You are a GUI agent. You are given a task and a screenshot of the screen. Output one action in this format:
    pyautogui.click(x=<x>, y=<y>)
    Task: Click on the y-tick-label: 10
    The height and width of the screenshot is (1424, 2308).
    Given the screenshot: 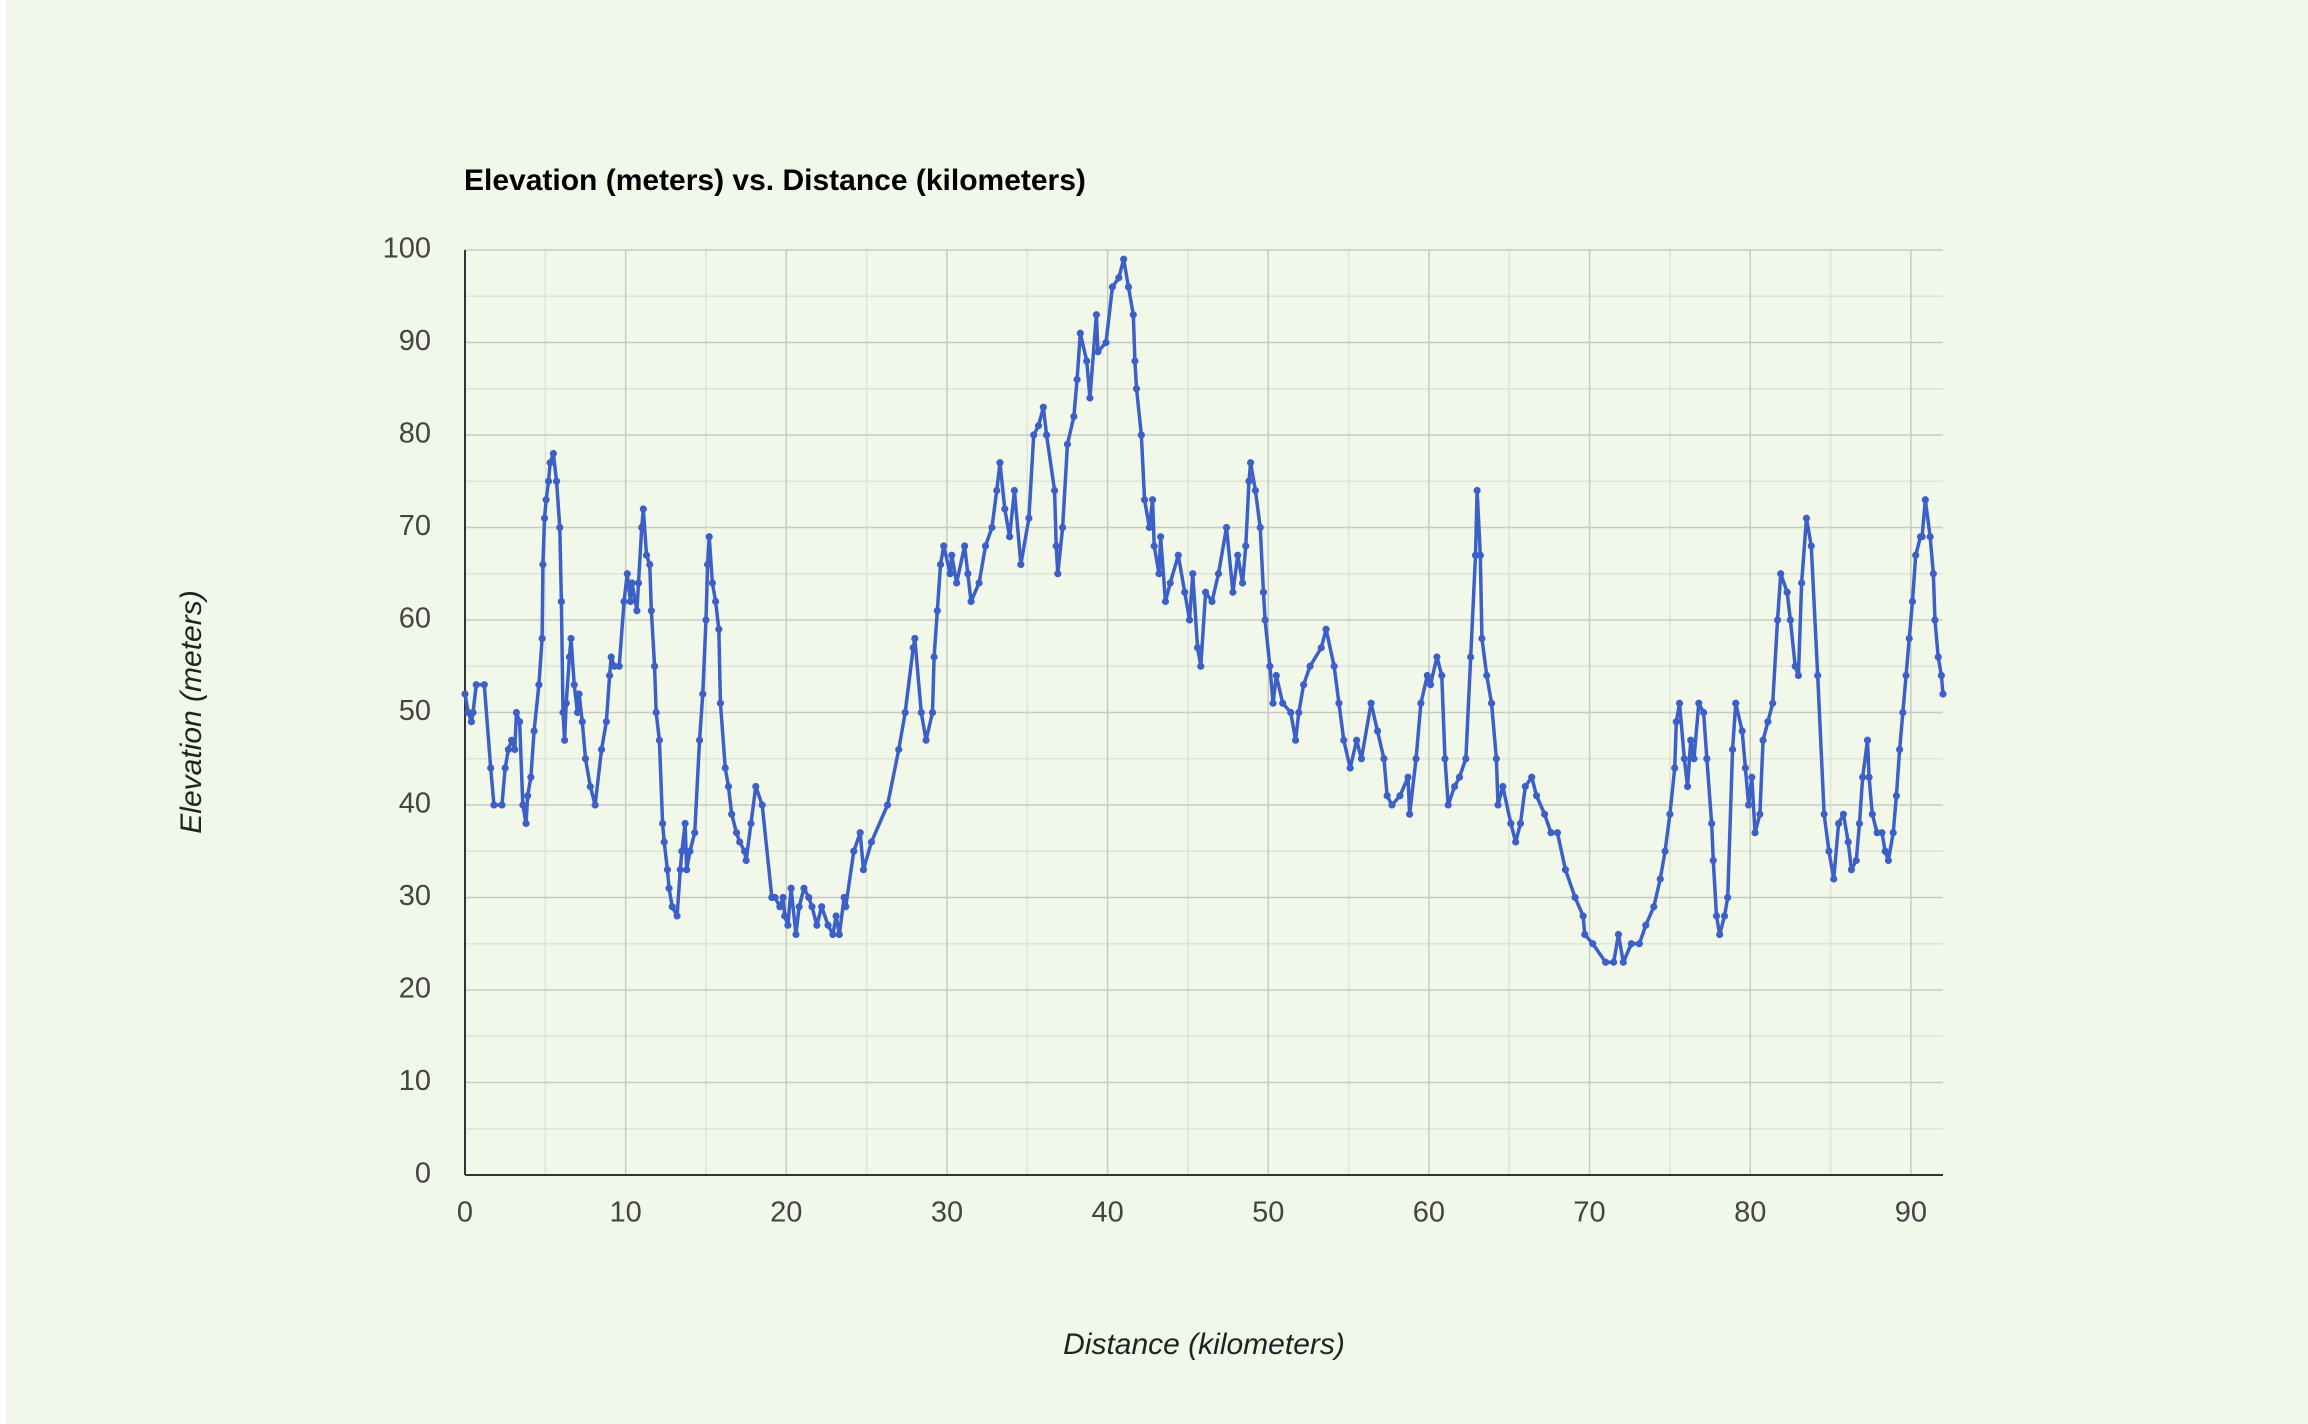 What is the action you would take?
    pyautogui.click(x=415, y=1081)
    